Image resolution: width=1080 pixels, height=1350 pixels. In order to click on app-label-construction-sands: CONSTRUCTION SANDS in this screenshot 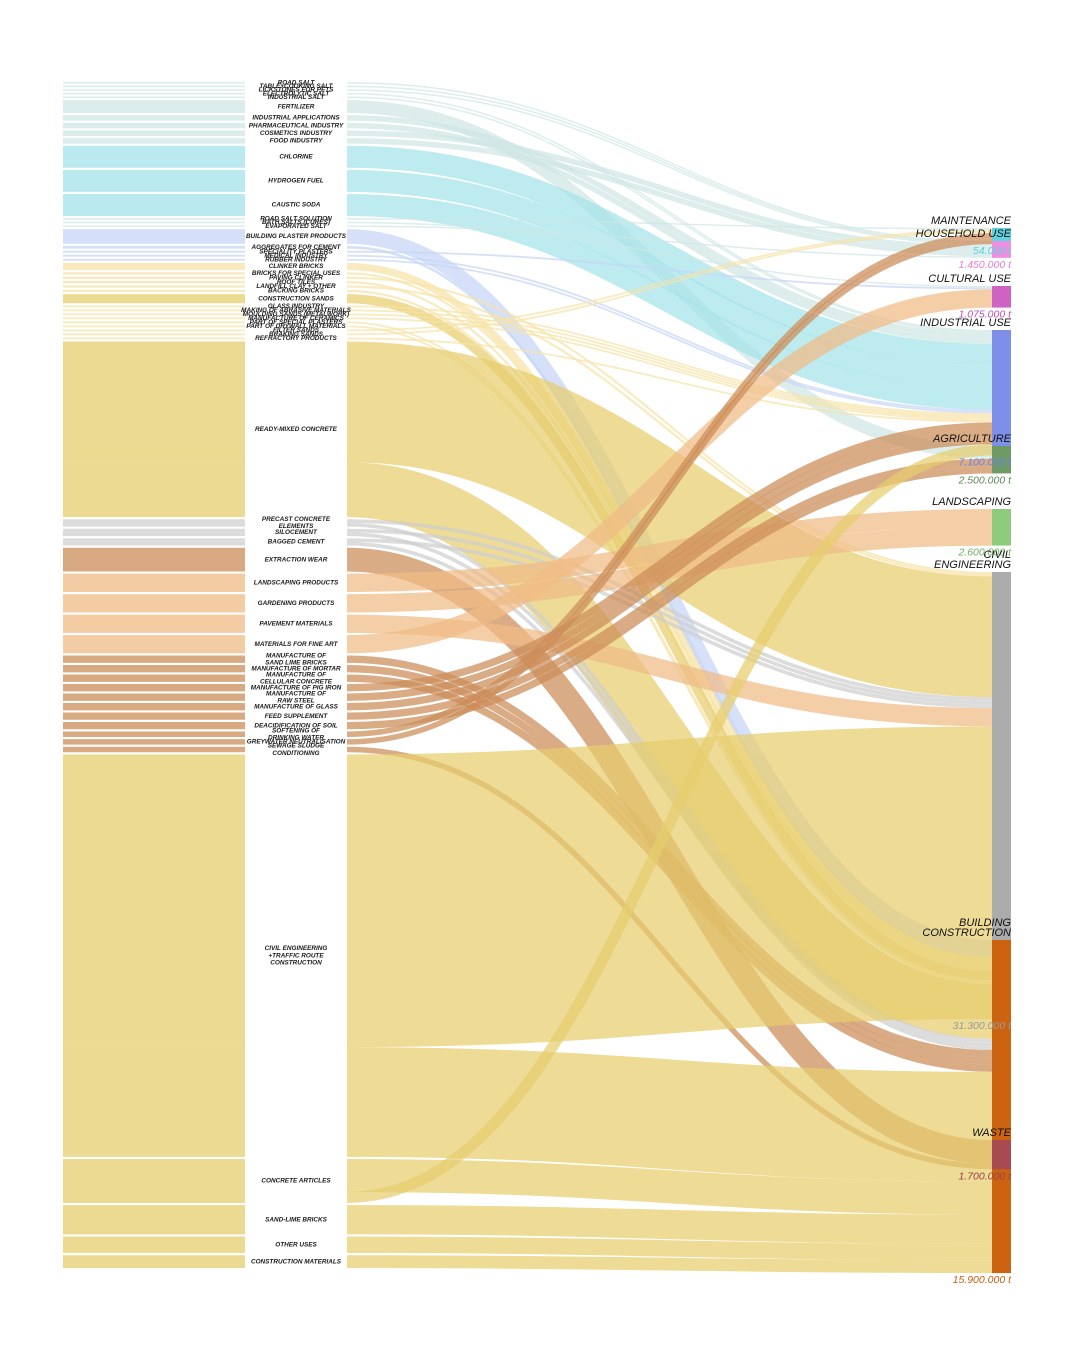, I will do `click(296, 298)`.